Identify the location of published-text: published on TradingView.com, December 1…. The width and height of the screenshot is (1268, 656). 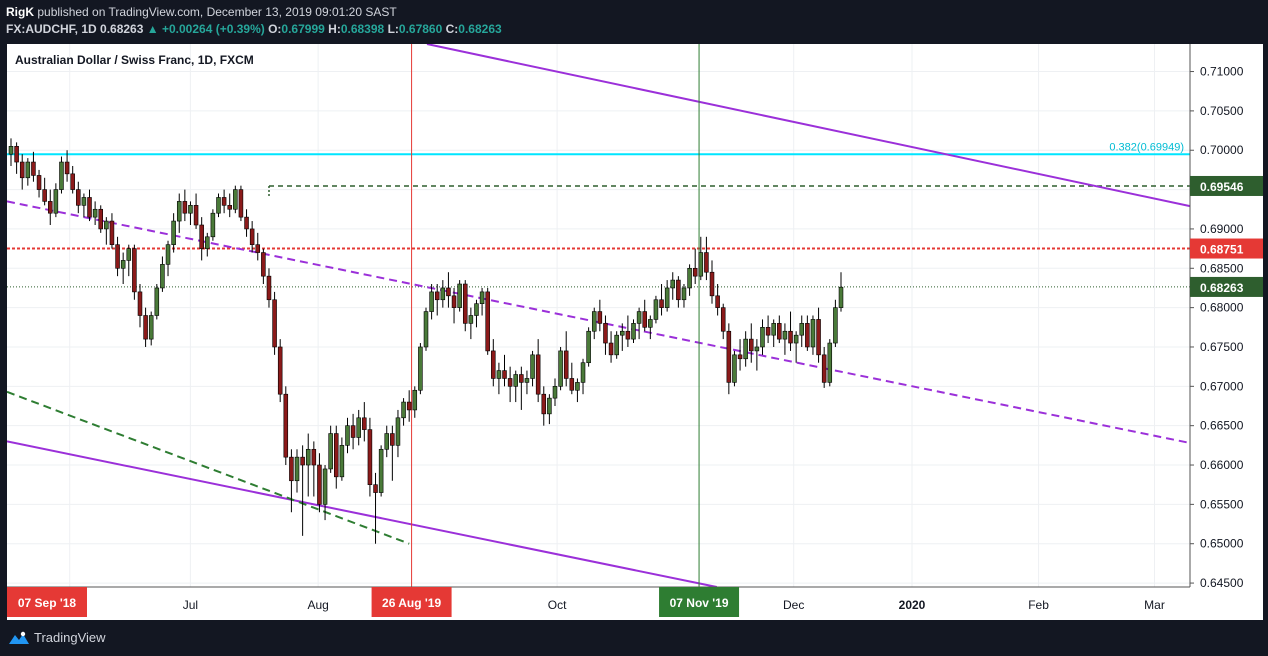
(217, 12).